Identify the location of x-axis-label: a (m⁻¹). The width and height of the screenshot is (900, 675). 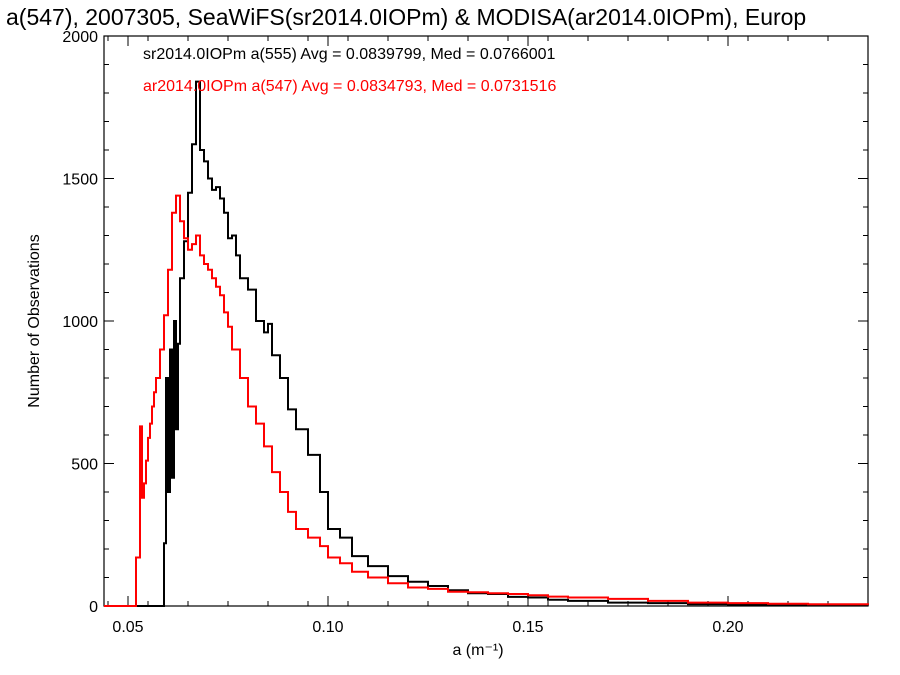
(477, 650).